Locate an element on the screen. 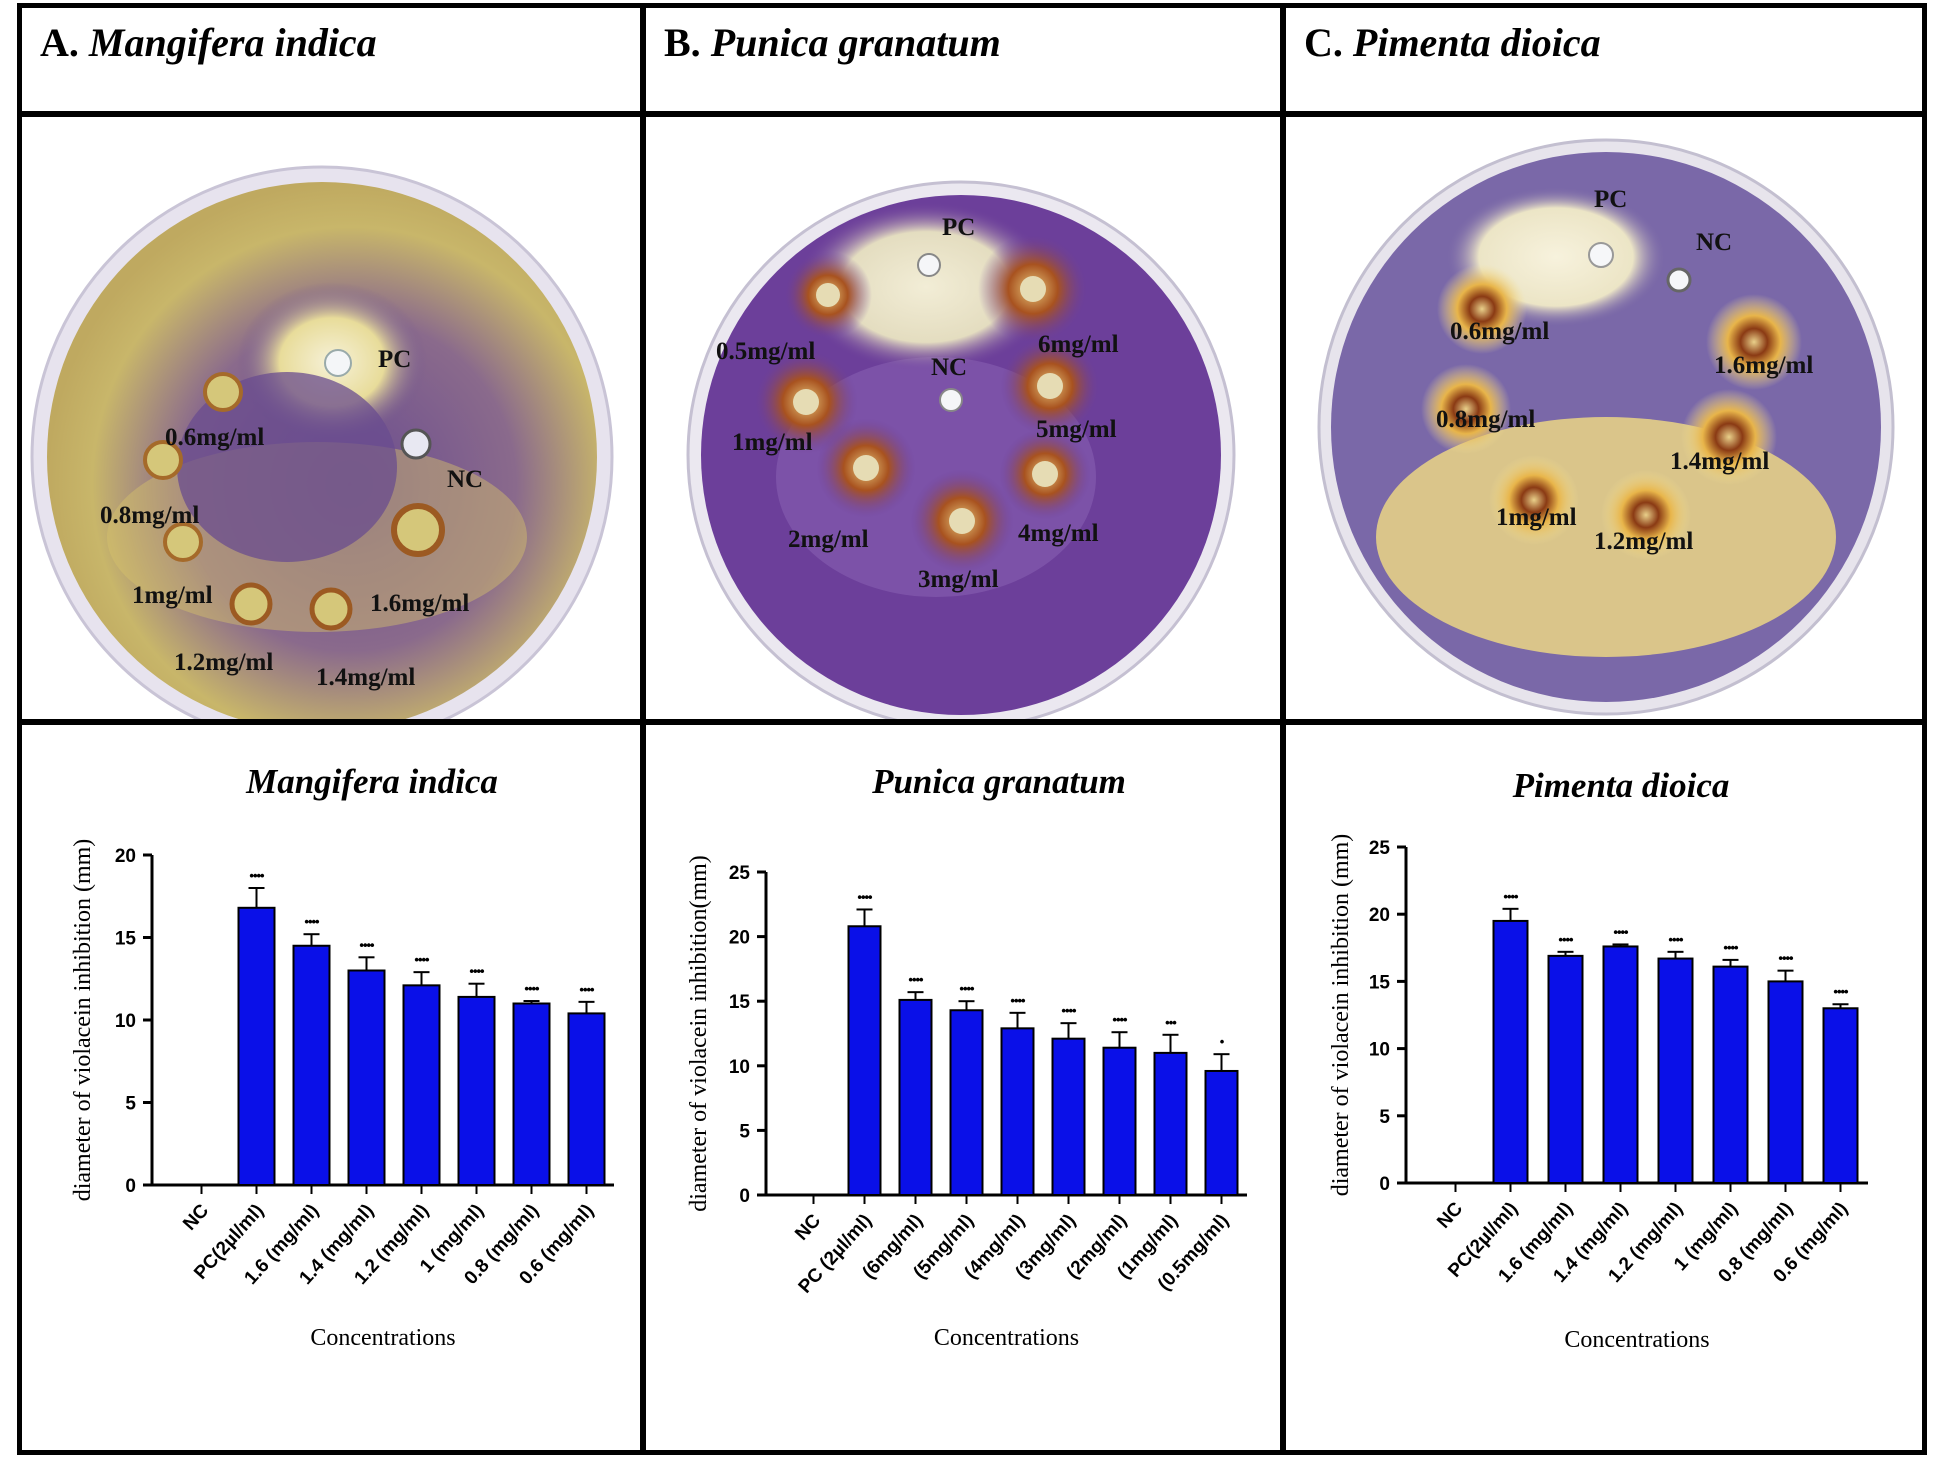 The width and height of the screenshot is (1944, 1463). significance-marker: • is located at coordinates (1222, 1041).